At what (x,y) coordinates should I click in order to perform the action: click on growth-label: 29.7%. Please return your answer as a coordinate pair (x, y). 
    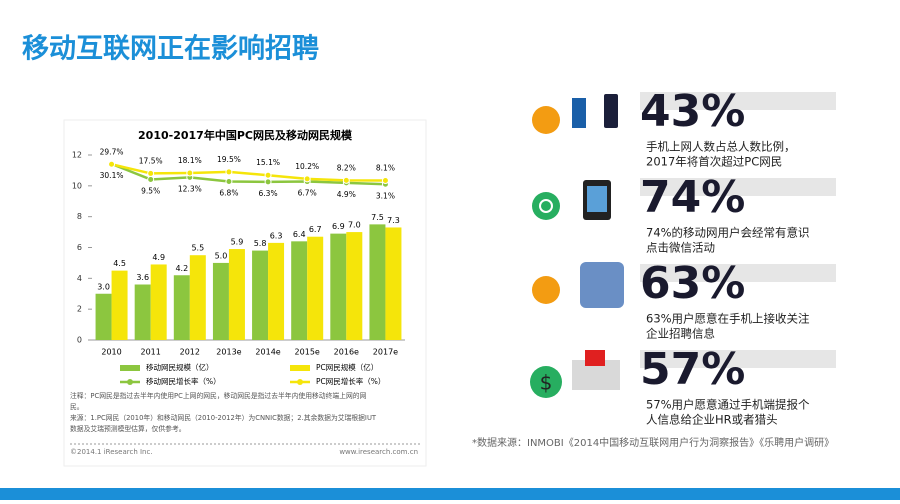
    Looking at the image, I should click on (112, 151).